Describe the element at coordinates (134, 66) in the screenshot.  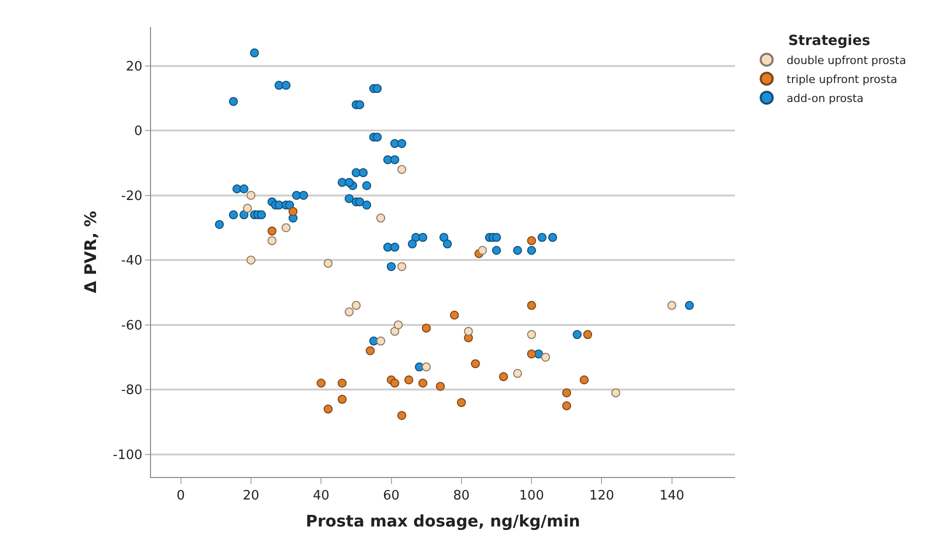
I see `y-tick-label: 20` at that location.